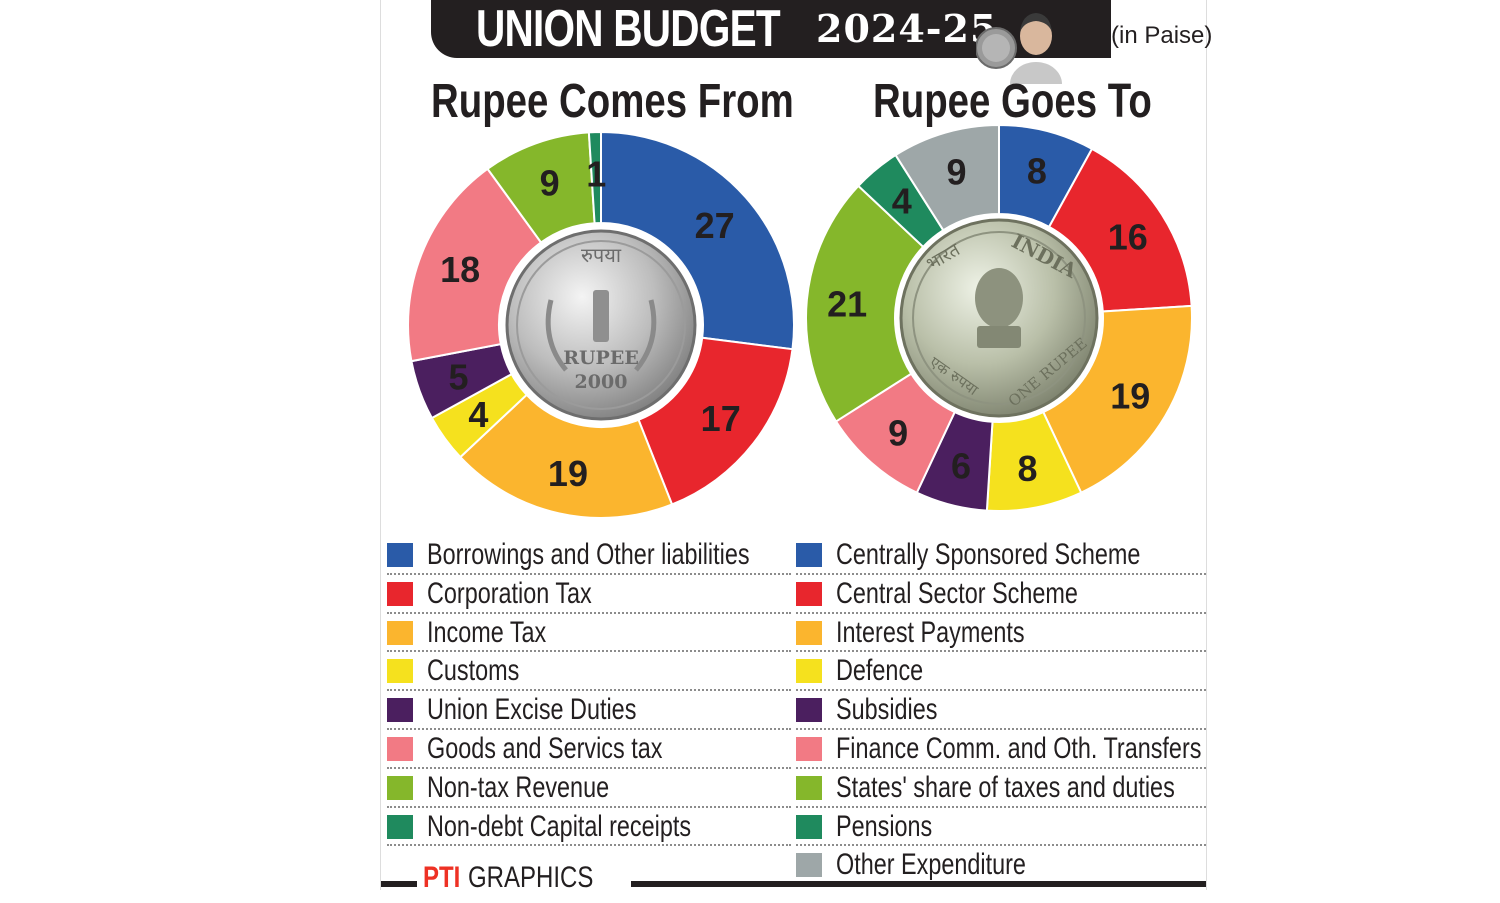  I want to click on comes-from-label-non-debt-capital-receipts: 1, so click(596, 174).